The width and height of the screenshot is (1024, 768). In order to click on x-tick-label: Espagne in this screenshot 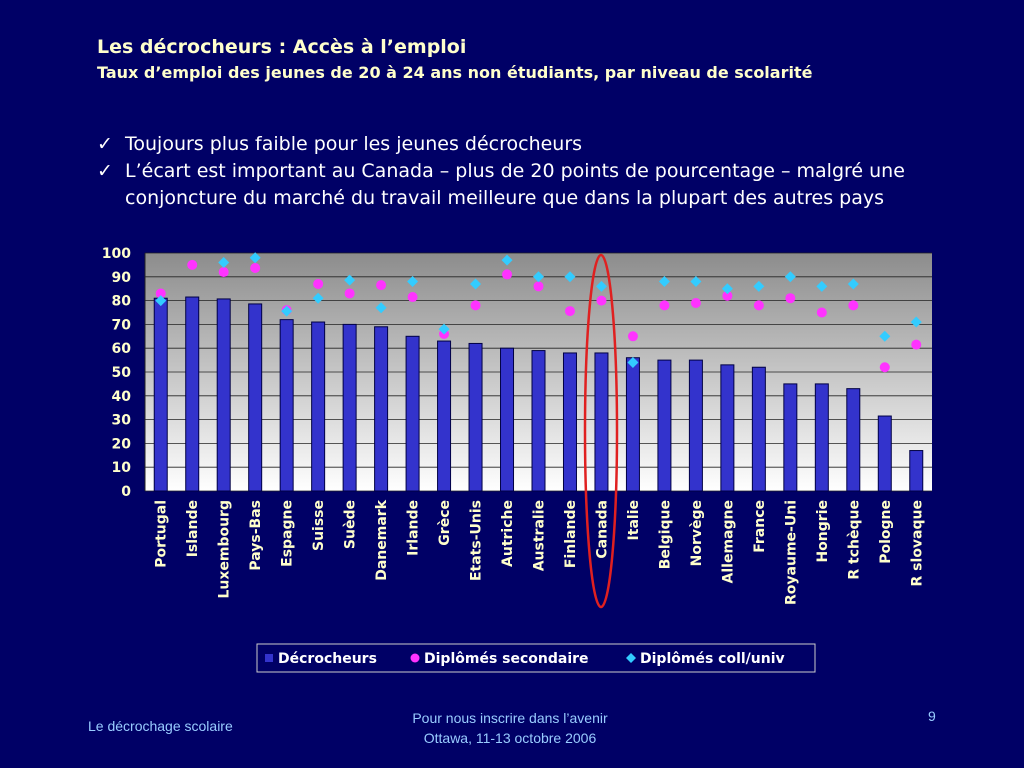, I will do `click(288, 533)`.